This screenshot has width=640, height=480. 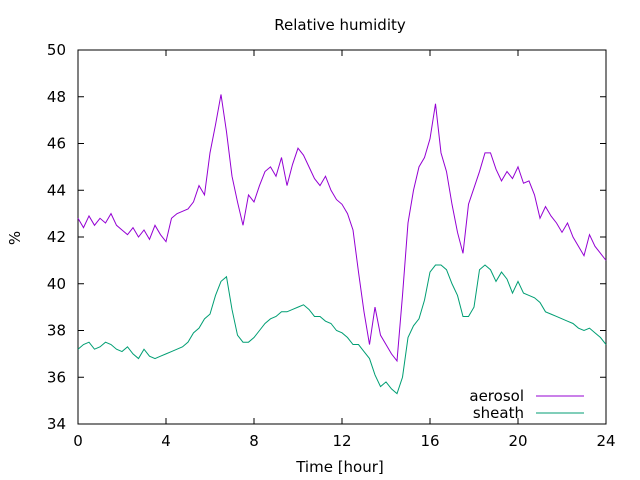 What do you see at coordinates (339, 467) in the screenshot?
I see `x-axis-label: Time [hour]` at bounding box center [339, 467].